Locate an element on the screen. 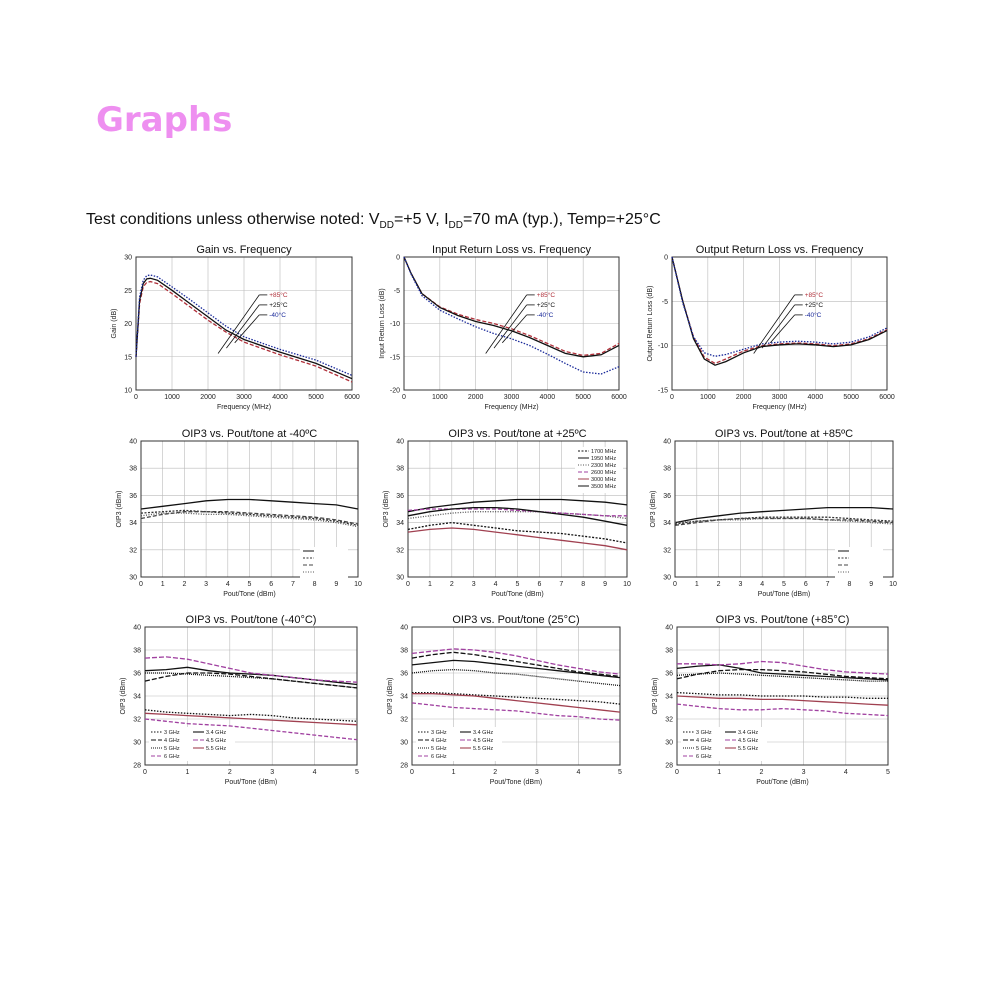 This screenshot has height=1001, width=1001. x-tick-label: 3 is located at coordinates (804, 772).